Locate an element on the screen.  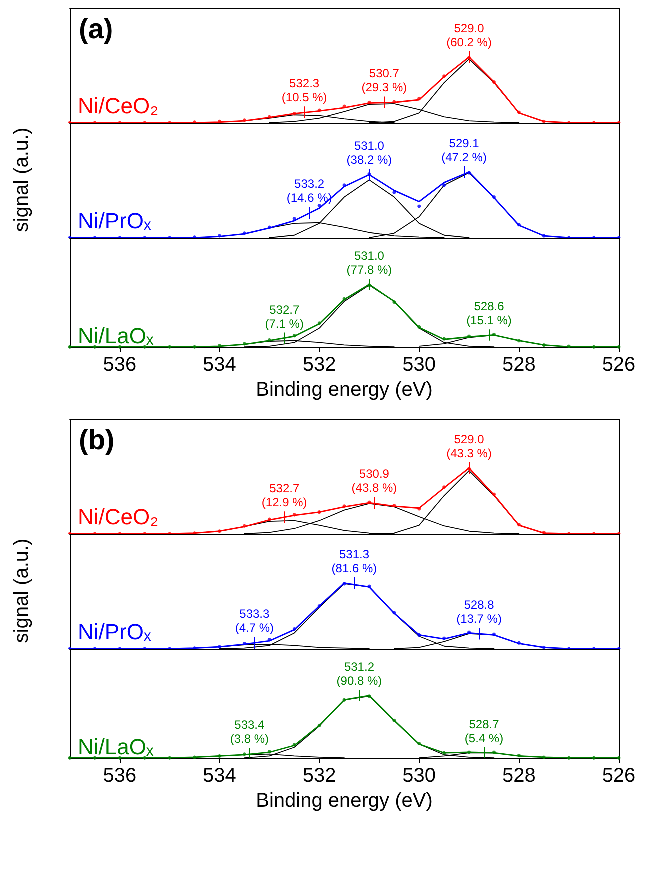
annotation: 533.3 (4.7 %) is located at coordinates (254, 621).